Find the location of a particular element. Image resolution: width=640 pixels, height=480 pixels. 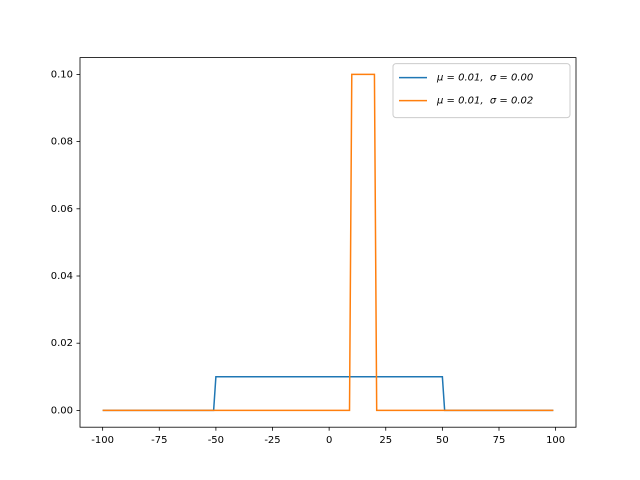

x-tick-label: -50 is located at coordinates (216, 440).